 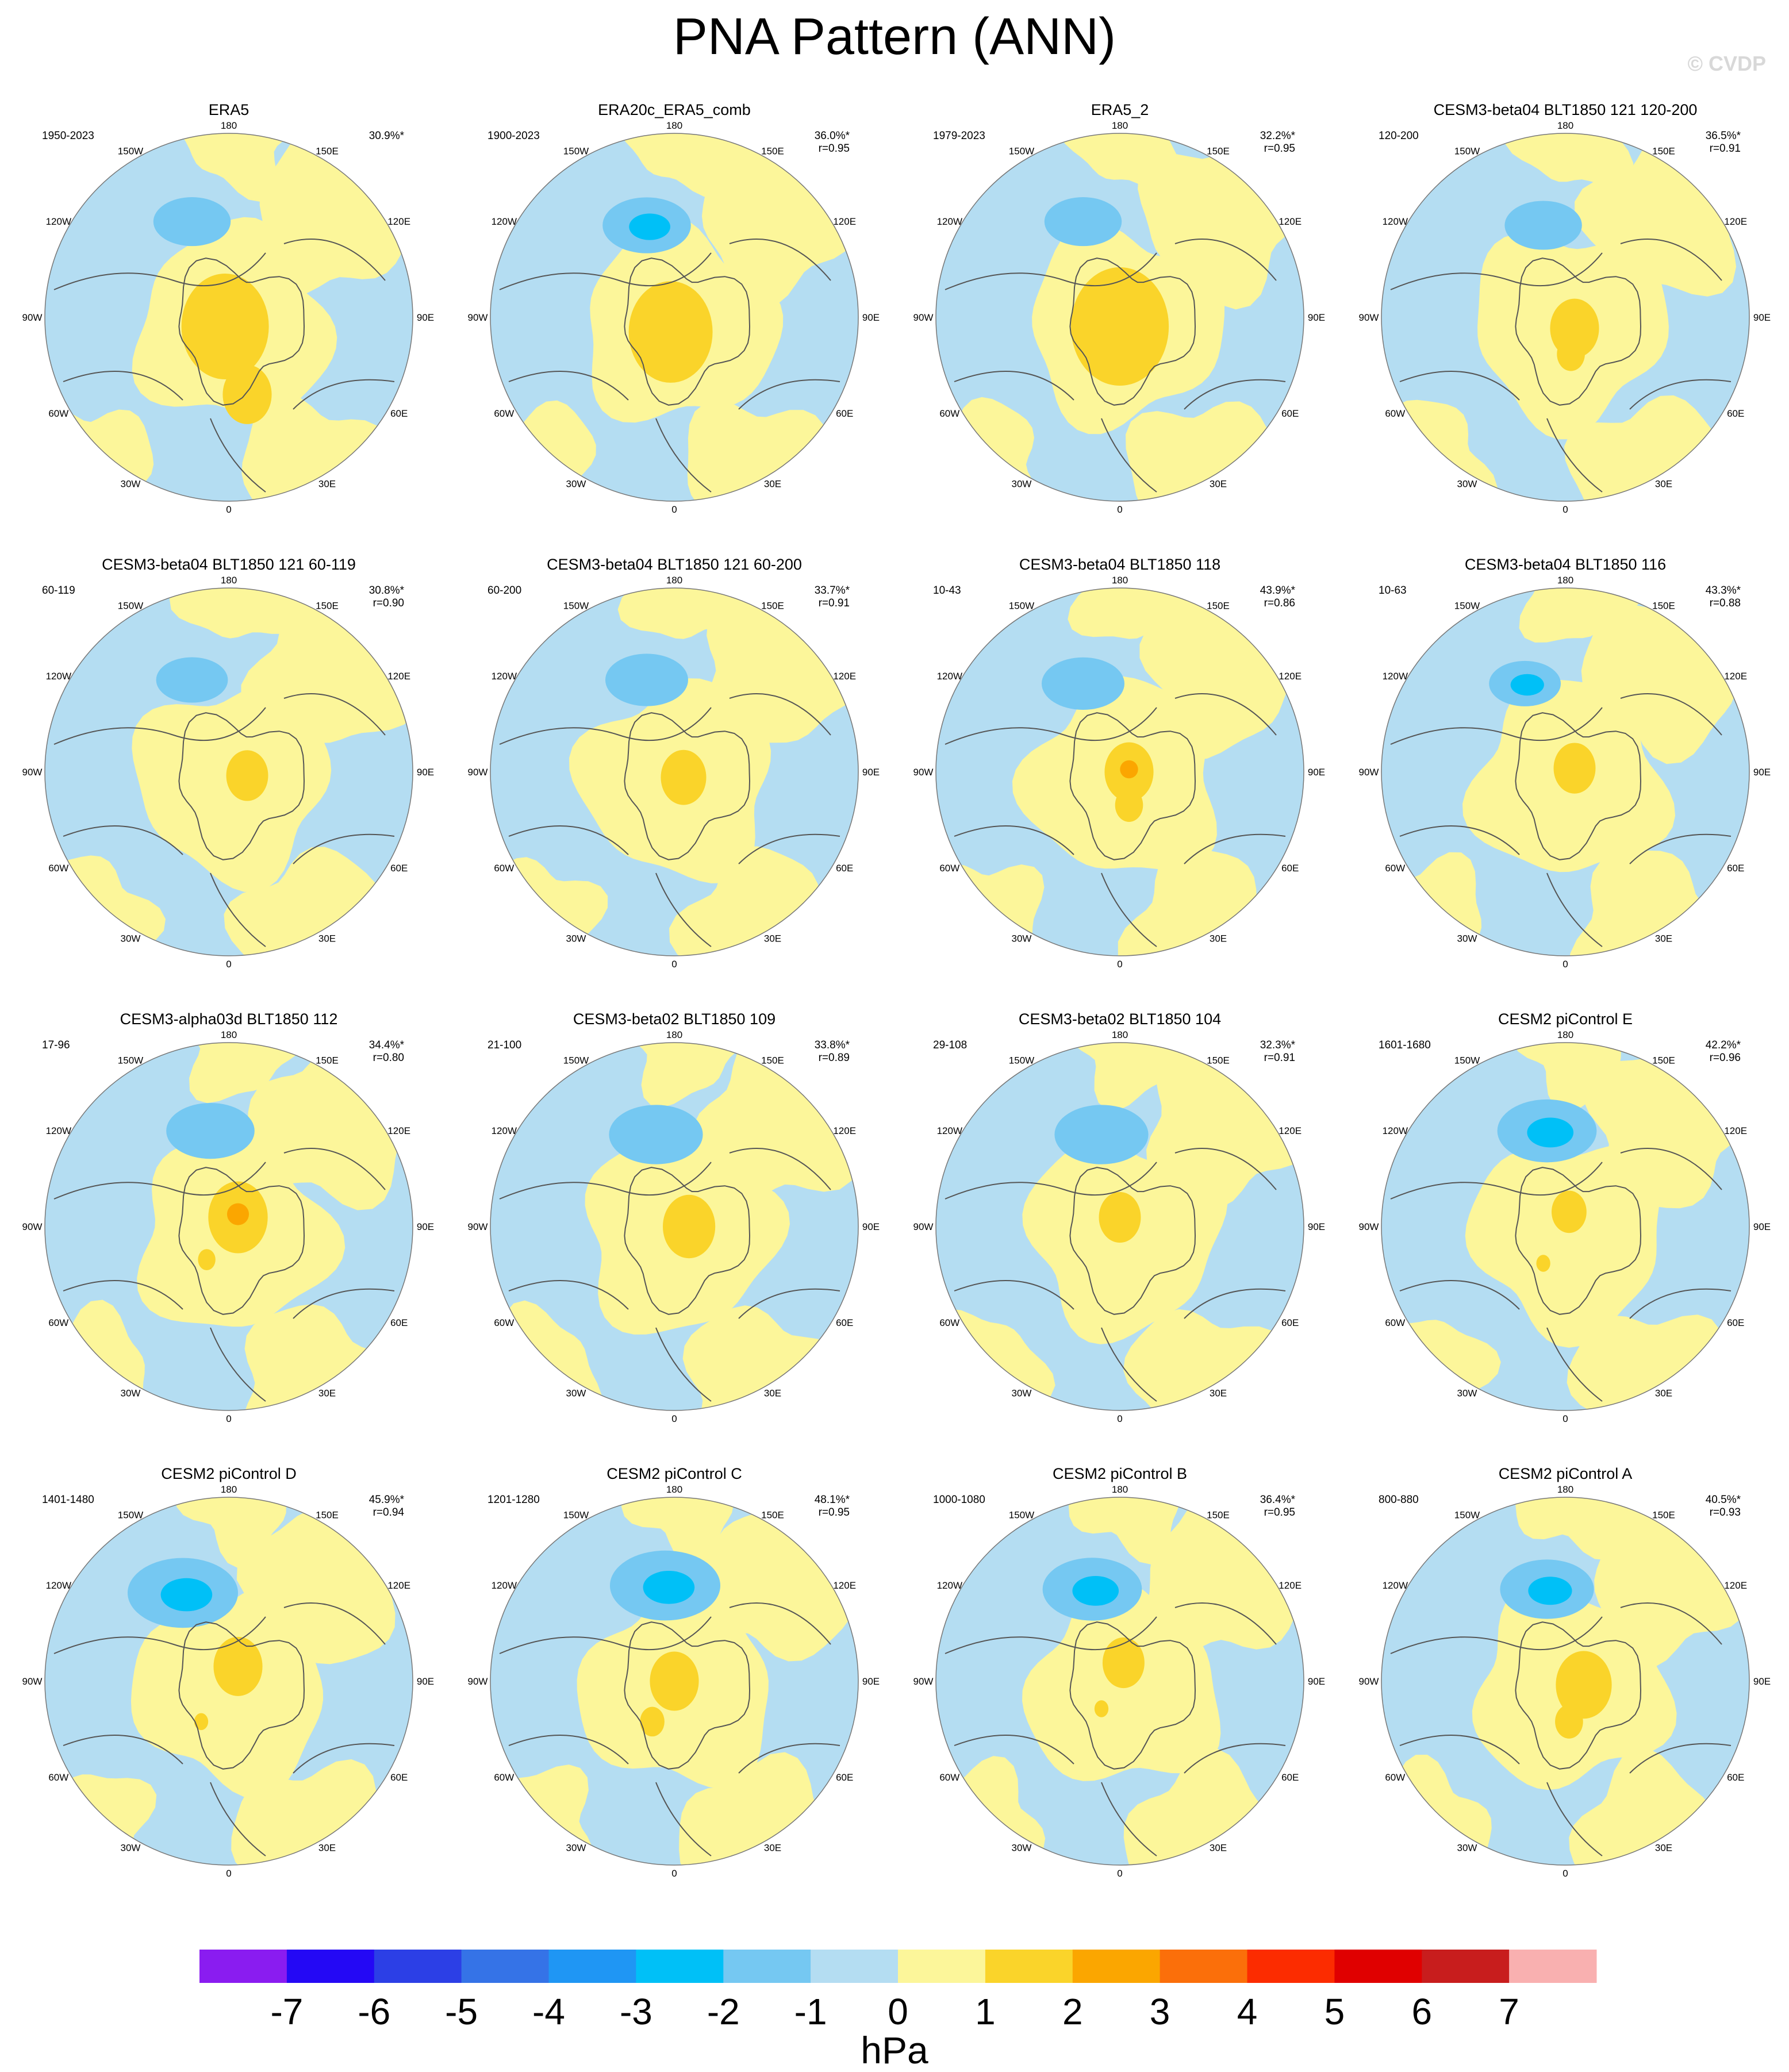 I want to click on colorbar-tick-label: 5, so click(x=1335, y=2011).